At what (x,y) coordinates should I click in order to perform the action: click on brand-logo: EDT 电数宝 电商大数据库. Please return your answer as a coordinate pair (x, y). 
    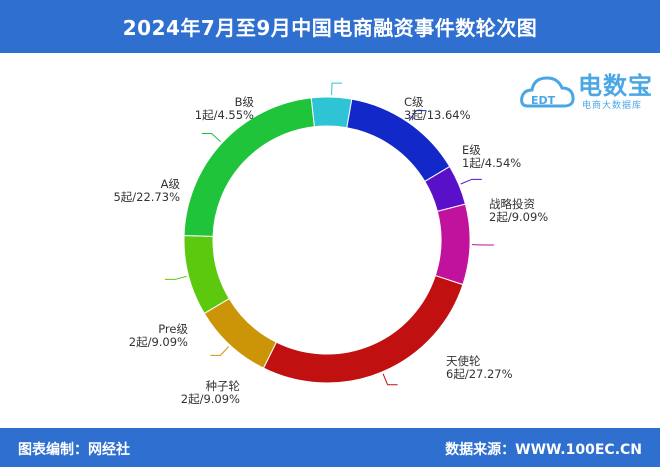
    Looking at the image, I should click on (587, 89).